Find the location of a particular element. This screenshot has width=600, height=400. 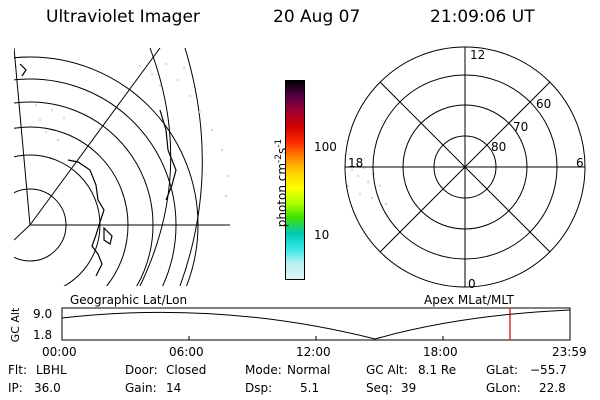

seq-value: 39 is located at coordinates (409, 388).